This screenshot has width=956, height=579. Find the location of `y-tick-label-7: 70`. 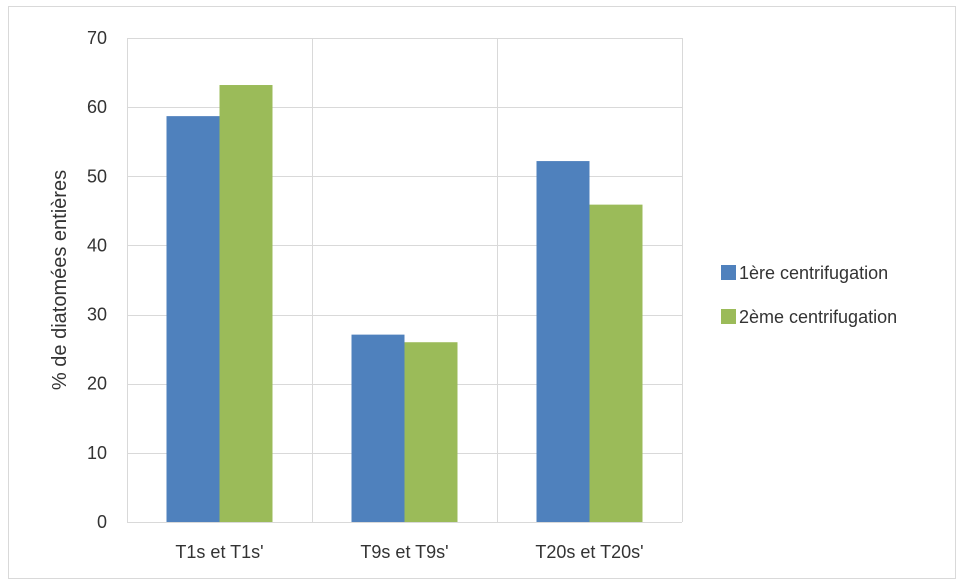

y-tick-label-7: 70 is located at coordinates (97, 38).